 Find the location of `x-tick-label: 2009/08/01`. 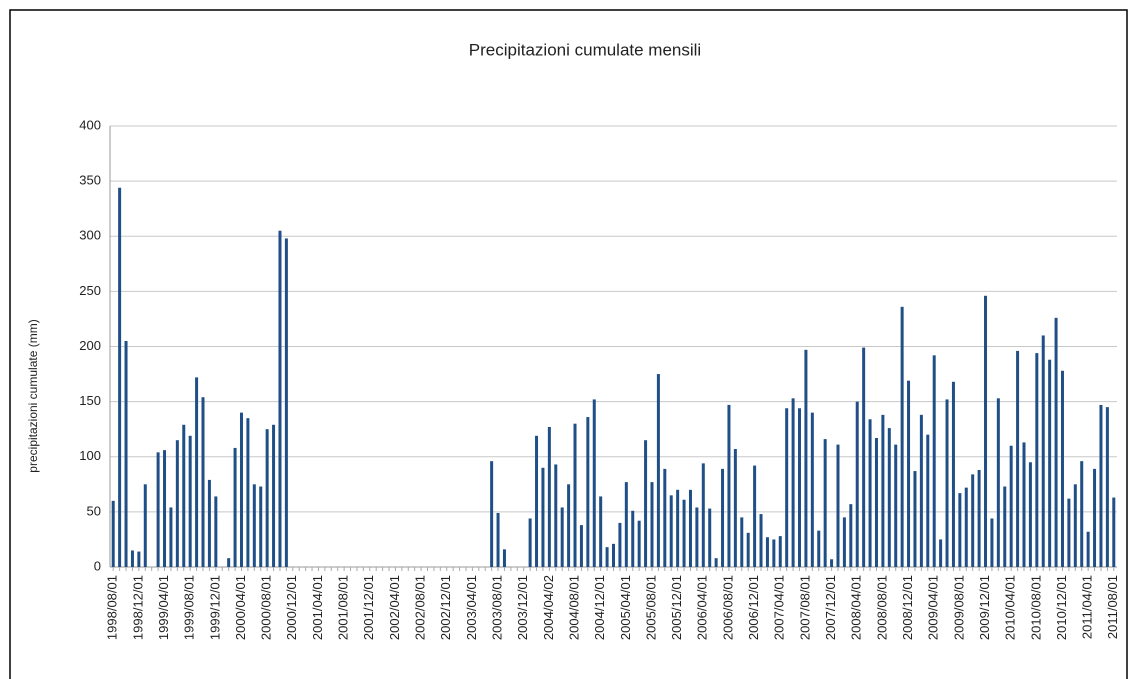

x-tick-label: 2009/08/01 is located at coordinates (958, 607).